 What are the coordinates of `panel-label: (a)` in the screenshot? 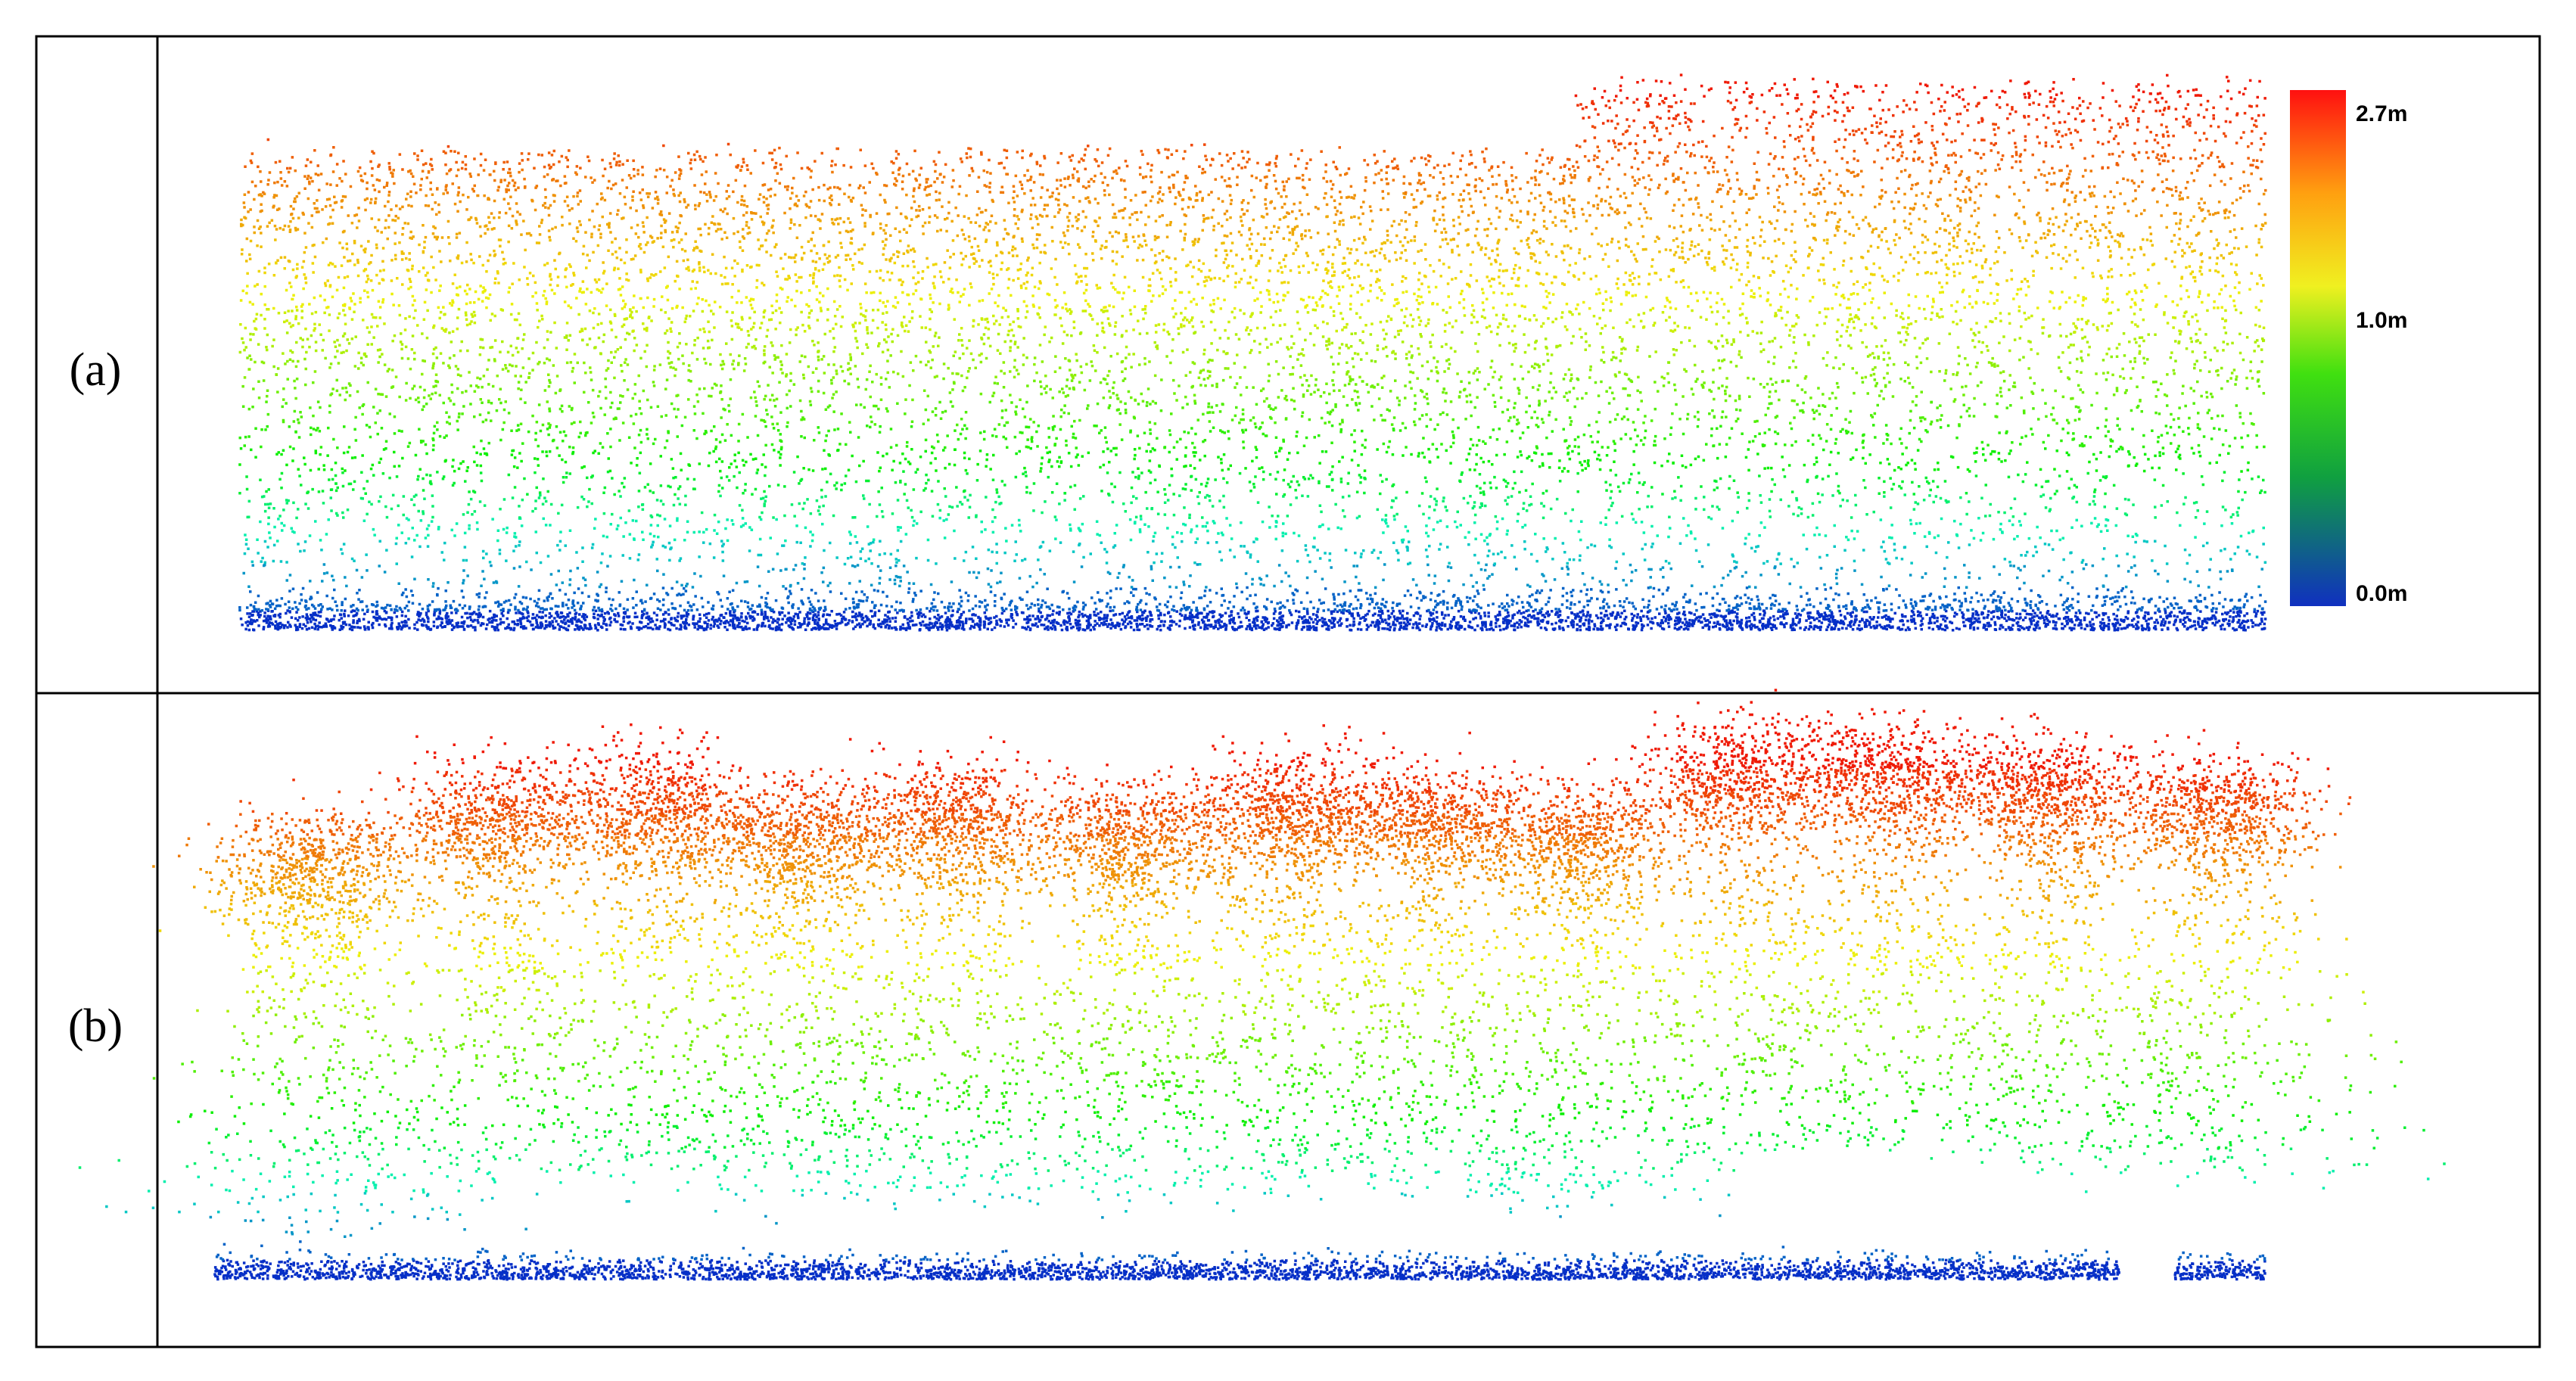 It's located at (96, 370).